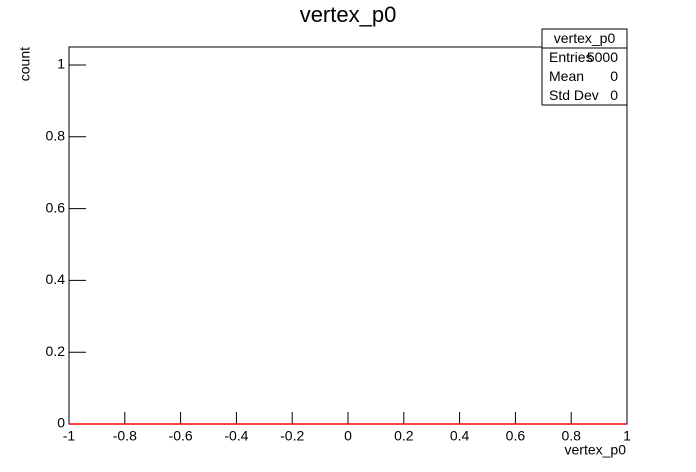  Describe the element at coordinates (181, 436) in the screenshot. I see `x-tick-label: -0.6` at that location.